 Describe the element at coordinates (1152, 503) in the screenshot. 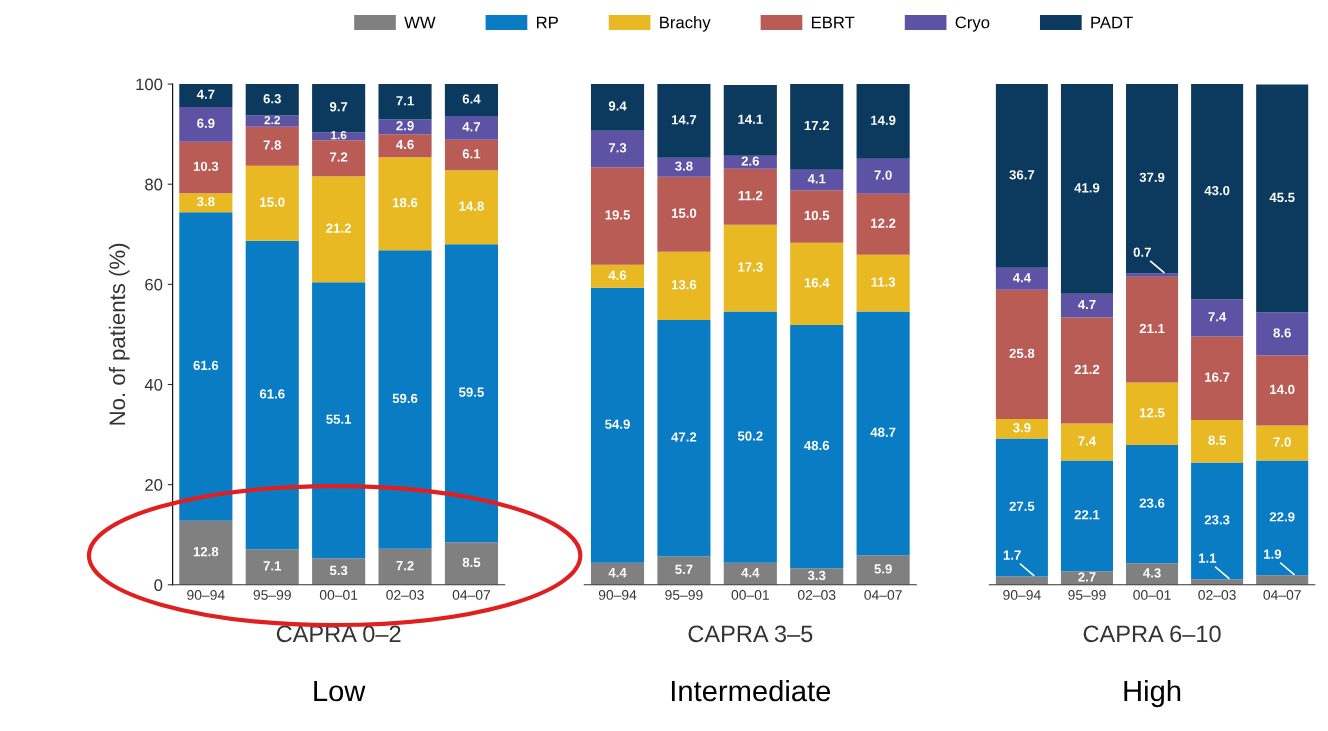

I see `data-label: 23.6` at that location.